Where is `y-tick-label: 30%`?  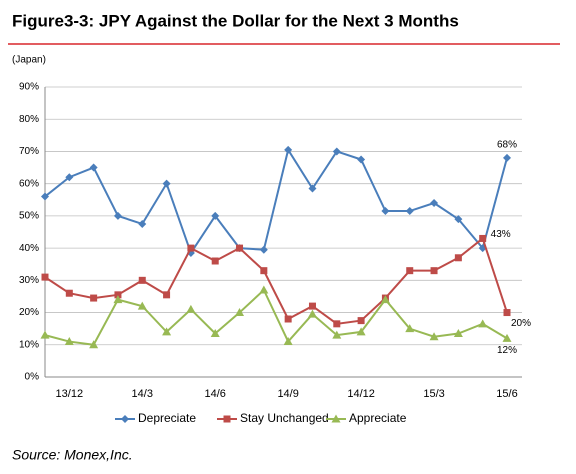
y-tick-label: 30% is located at coordinates (29, 280).